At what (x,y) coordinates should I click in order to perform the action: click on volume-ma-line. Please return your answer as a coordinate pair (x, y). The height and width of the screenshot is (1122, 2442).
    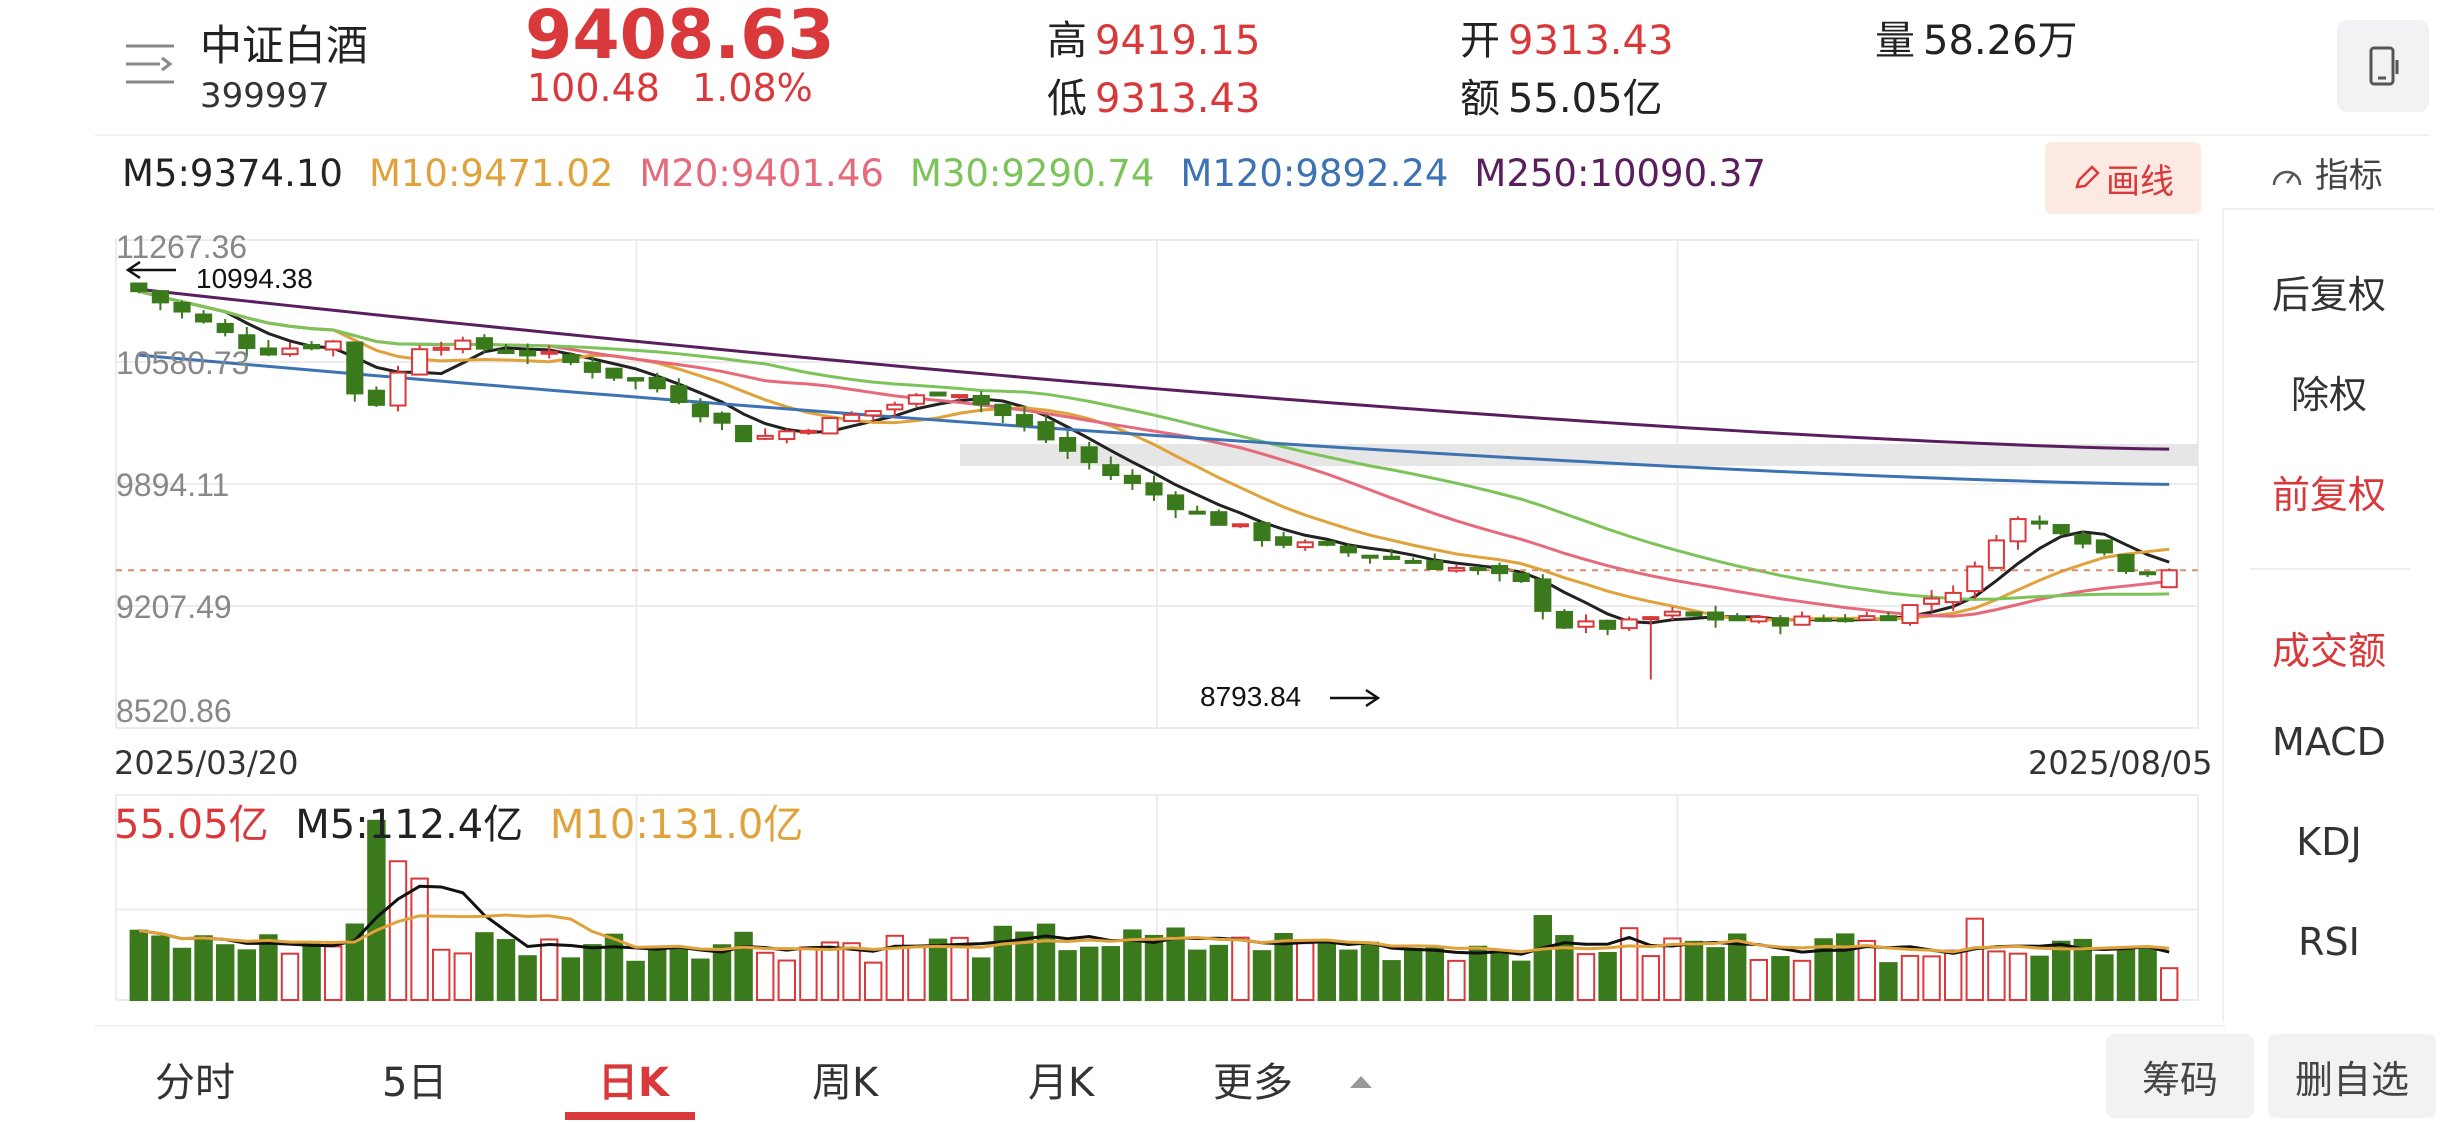
    Looking at the image, I should click on (1154, 920).